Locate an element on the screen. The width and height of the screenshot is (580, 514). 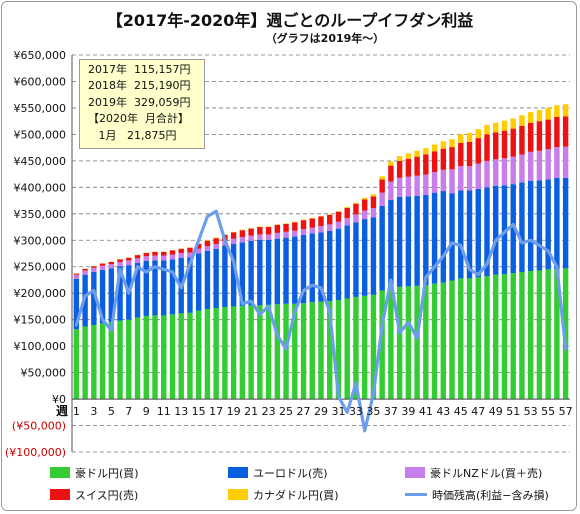
y-tick-label: ¥350,000 is located at coordinates (40, 214).